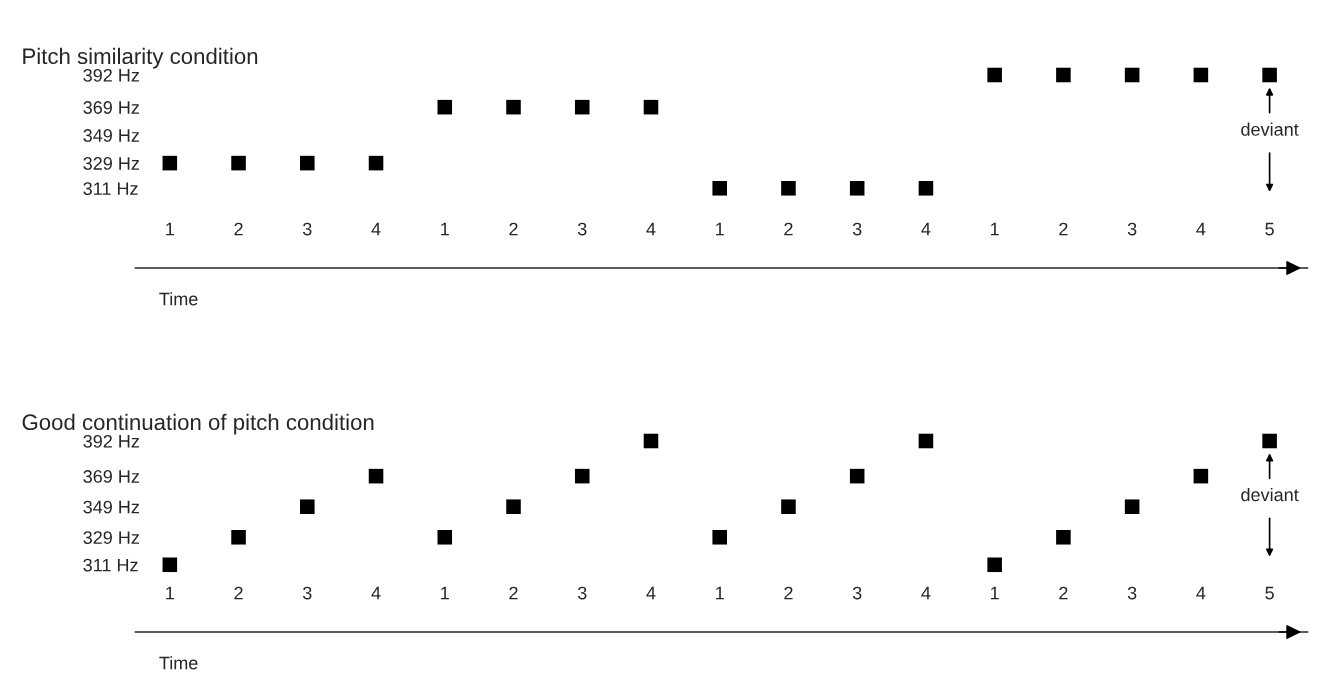  I want to click on chart-title: Good continuation of pitch condition, so click(198, 424).